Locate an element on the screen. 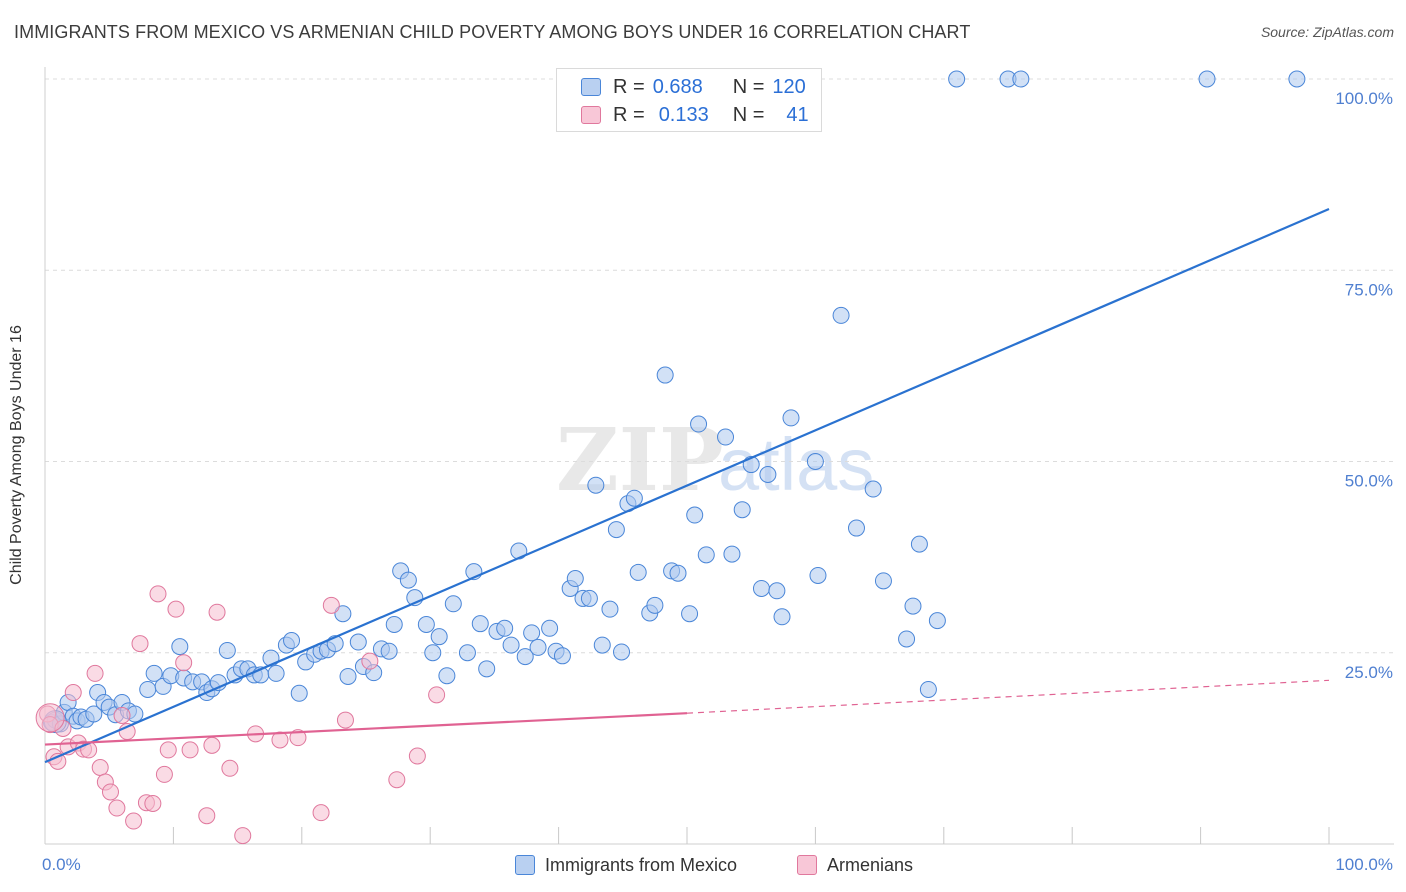 Image resolution: width=1406 pixels, height=892 pixels. legend-r-value: 0.688 is located at coordinates (677, 86).